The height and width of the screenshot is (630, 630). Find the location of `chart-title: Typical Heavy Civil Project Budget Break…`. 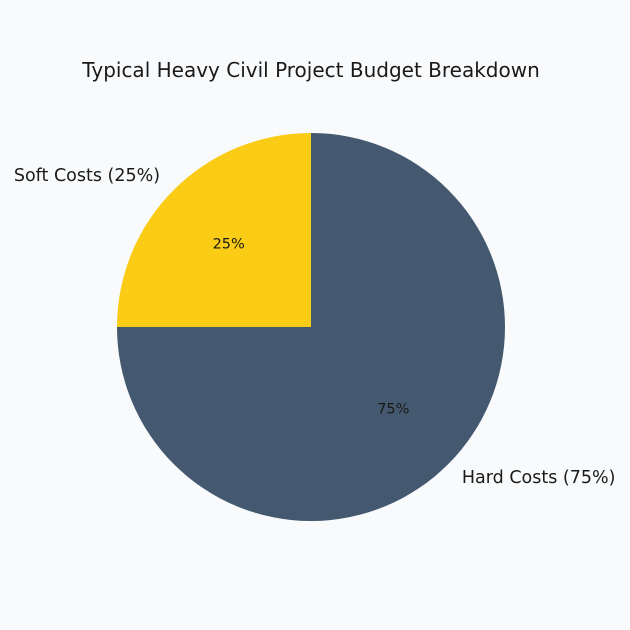

chart-title: Typical Heavy Civil Project Budget Break… is located at coordinates (310, 70).